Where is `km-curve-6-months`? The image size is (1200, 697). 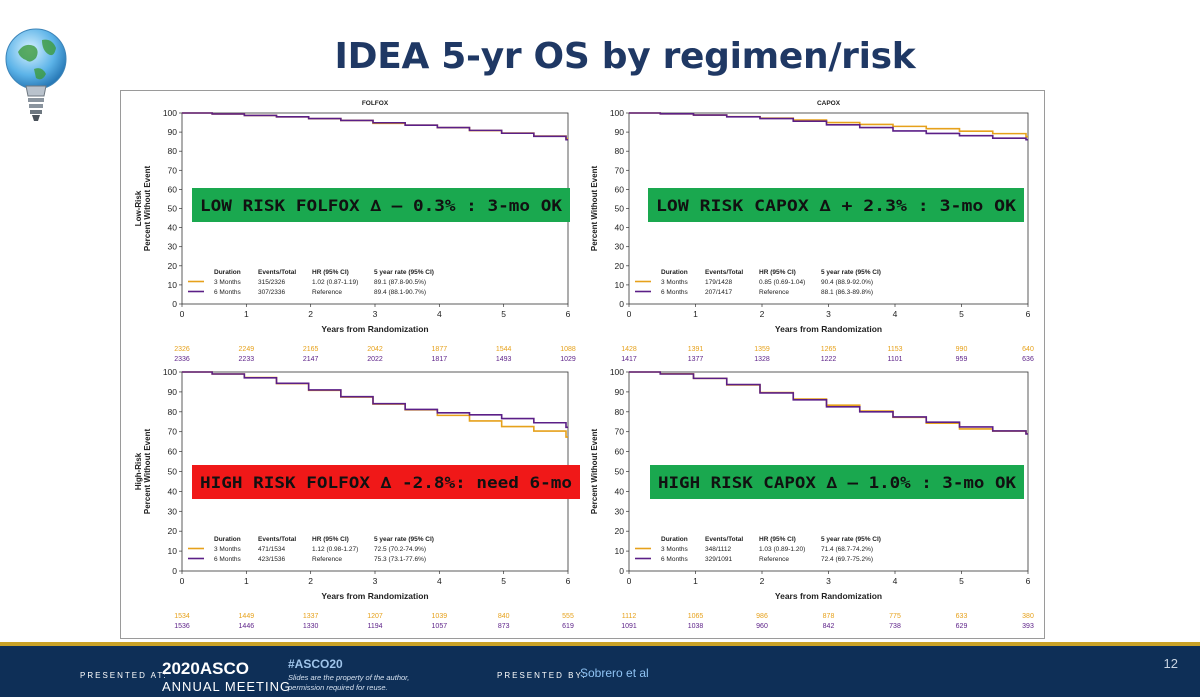 km-curve-6-months is located at coordinates (828, 126).